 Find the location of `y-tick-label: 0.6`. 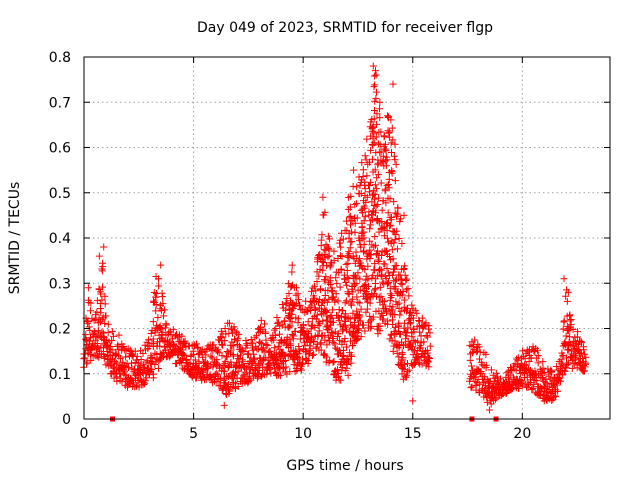

y-tick-label: 0.6 is located at coordinates (60, 149).